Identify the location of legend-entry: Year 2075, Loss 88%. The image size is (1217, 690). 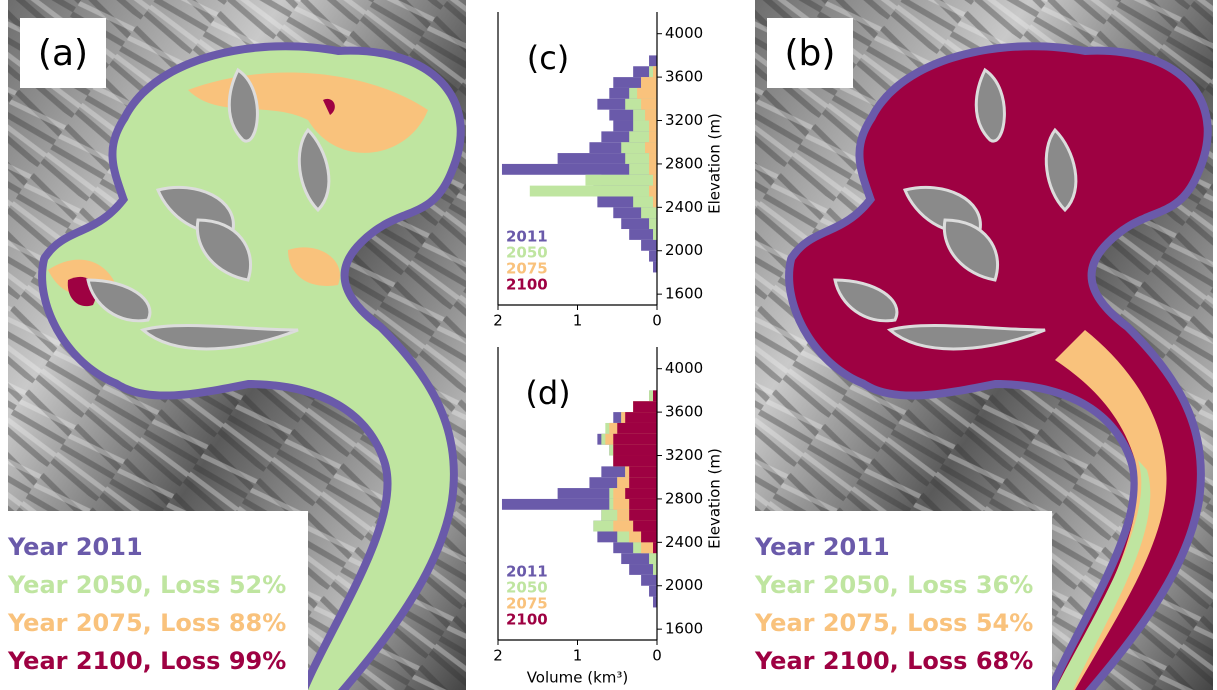
(146, 623).